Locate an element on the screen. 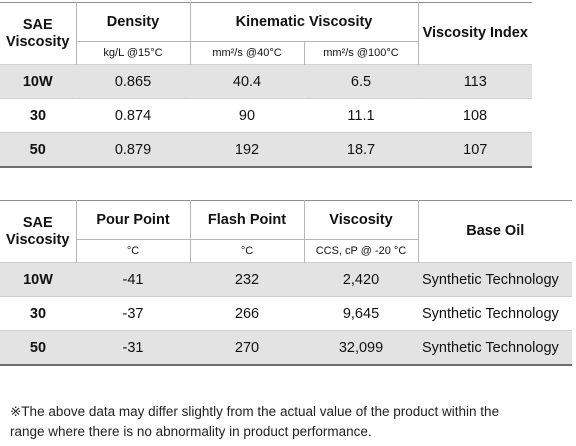 This screenshot has width=576, height=446. unit-density: kg/L @15°C is located at coordinates (132, 53).